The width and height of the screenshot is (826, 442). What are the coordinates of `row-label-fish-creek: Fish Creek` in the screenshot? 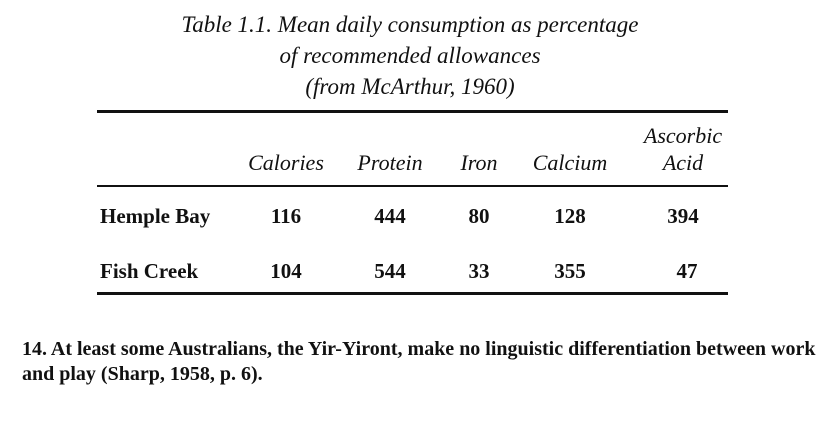 It's located at (149, 271).